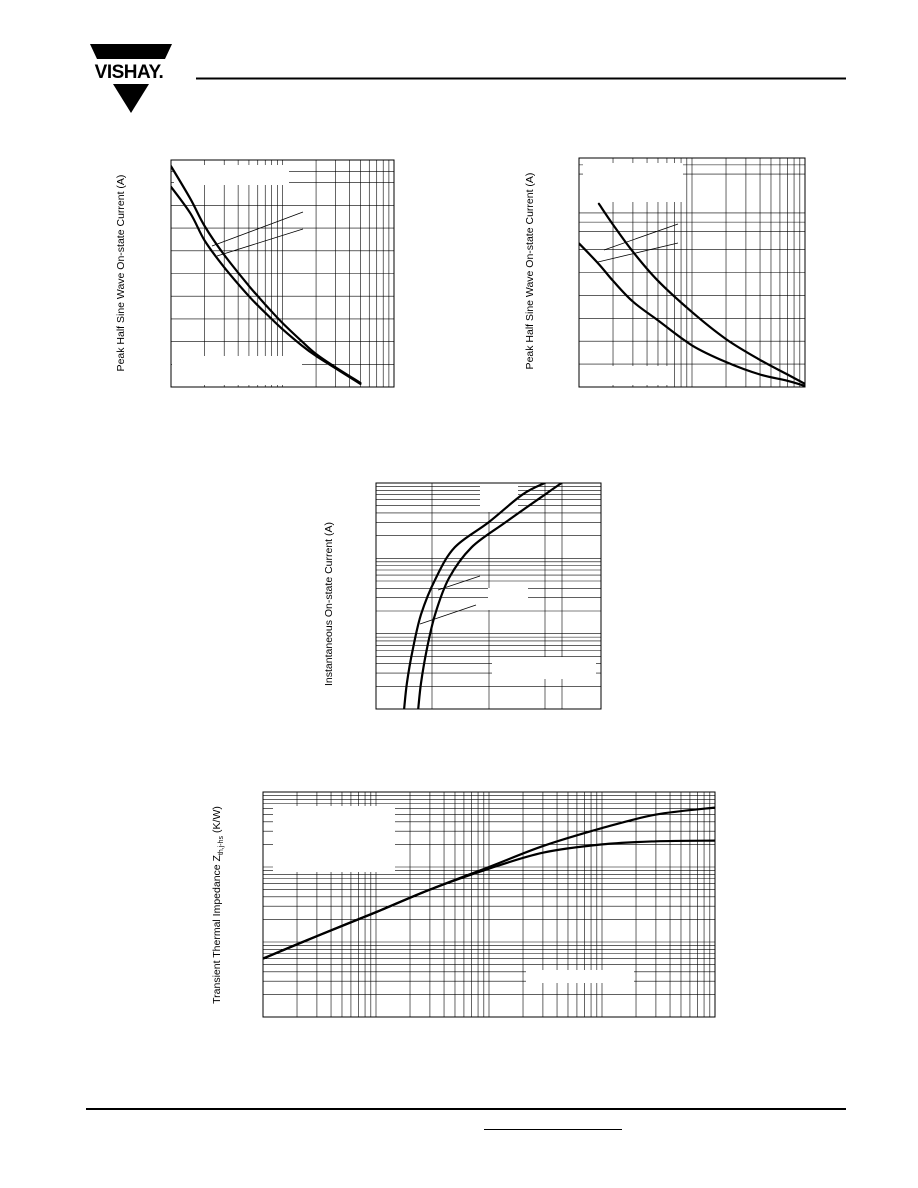 The width and height of the screenshot is (918, 1188). I want to click on chart-4-frame, so click(489, 904).